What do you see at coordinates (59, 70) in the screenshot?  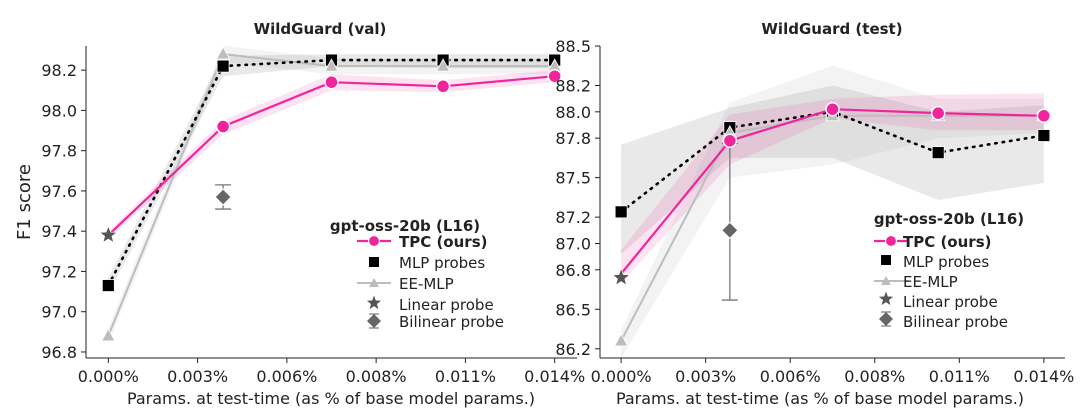 I see `y-tick-label: 98.2` at bounding box center [59, 70].